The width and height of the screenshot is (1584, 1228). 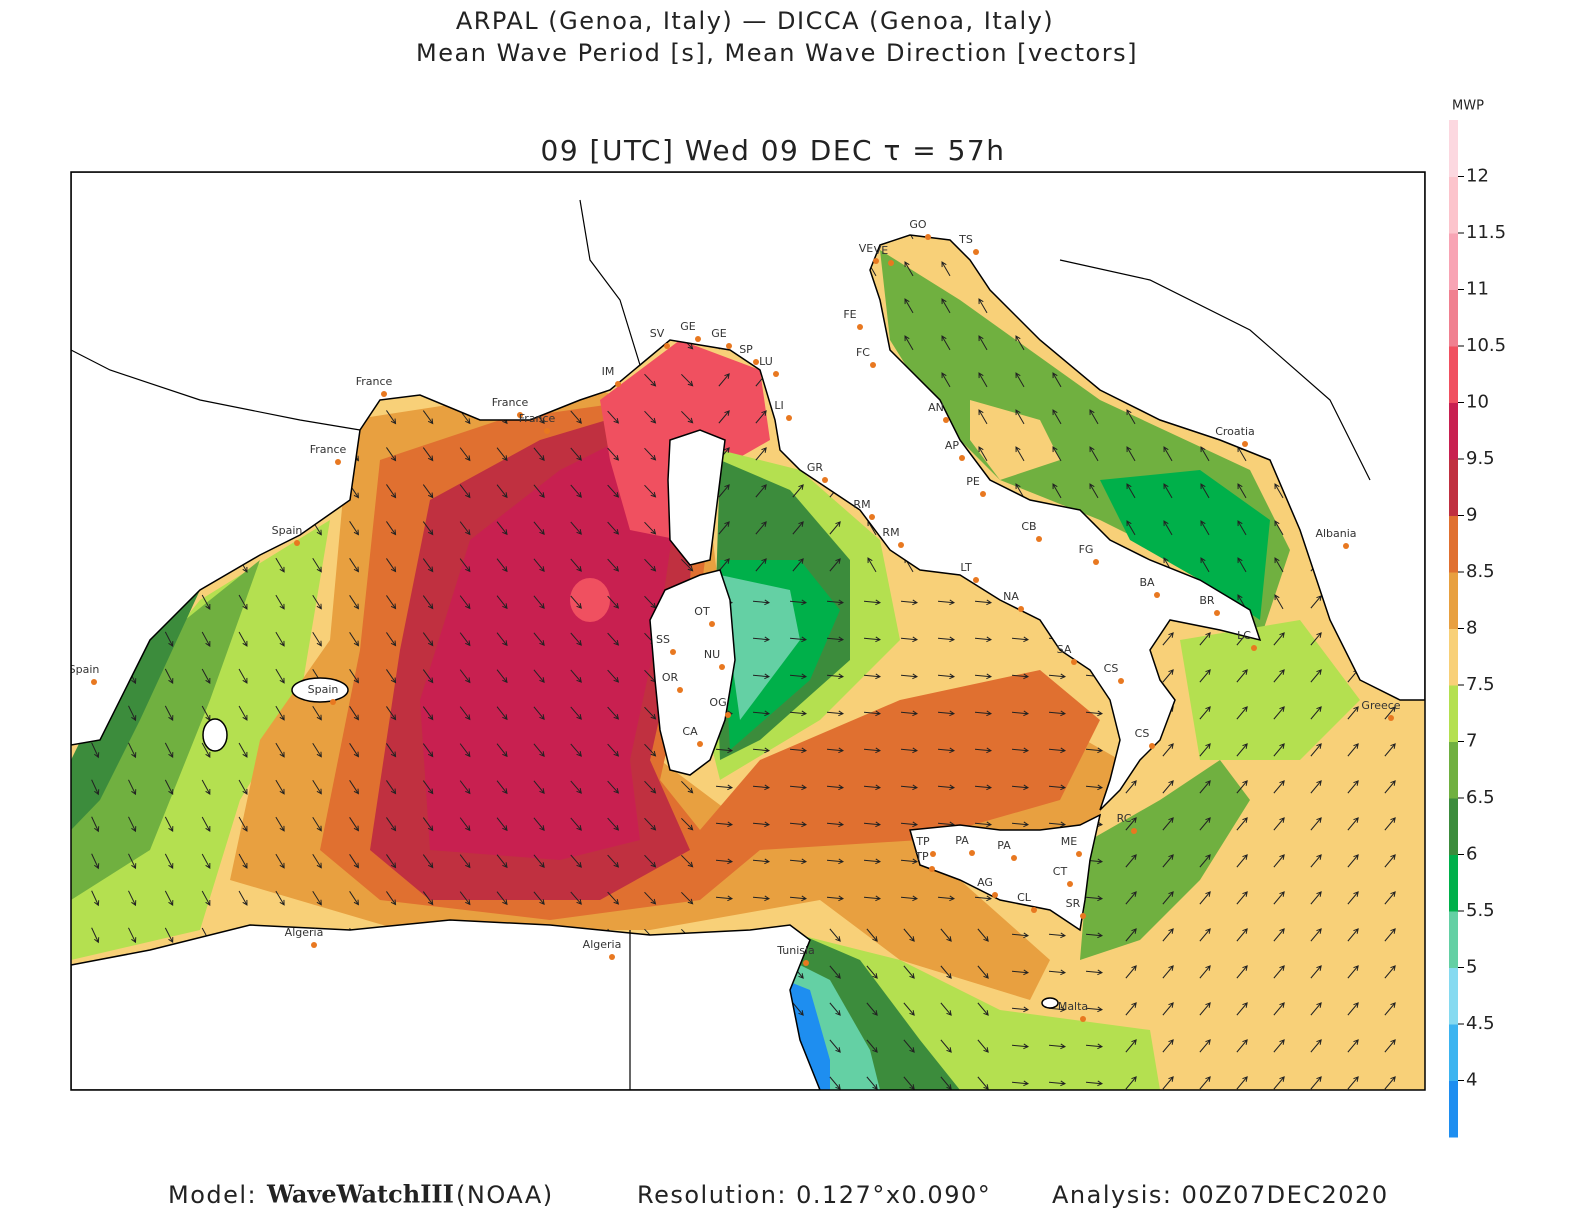 What do you see at coordinates (746, 349) in the screenshot?
I see `place-label: SP` at bounding box center [746, 349].